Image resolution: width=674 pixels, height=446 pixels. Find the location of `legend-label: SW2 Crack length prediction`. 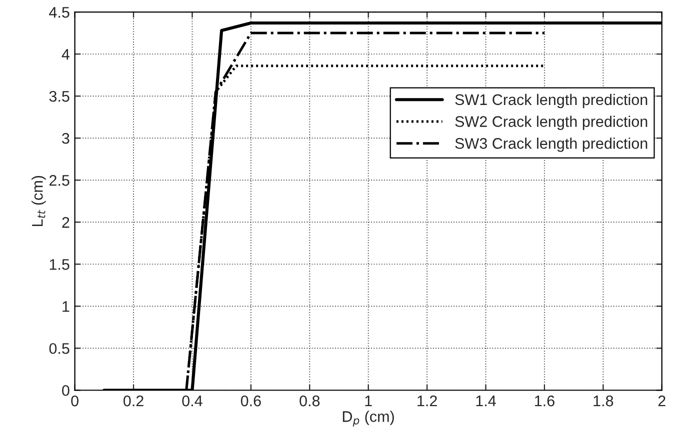

legend-label: SW2 Crack length prediction is located at coordinates (551, 123).